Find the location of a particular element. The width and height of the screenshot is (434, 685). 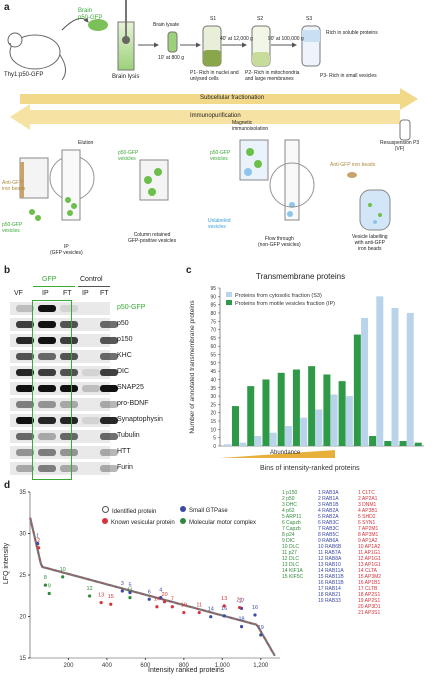

protein-list-item: 10 DLC is located at coordinates (290, 547).